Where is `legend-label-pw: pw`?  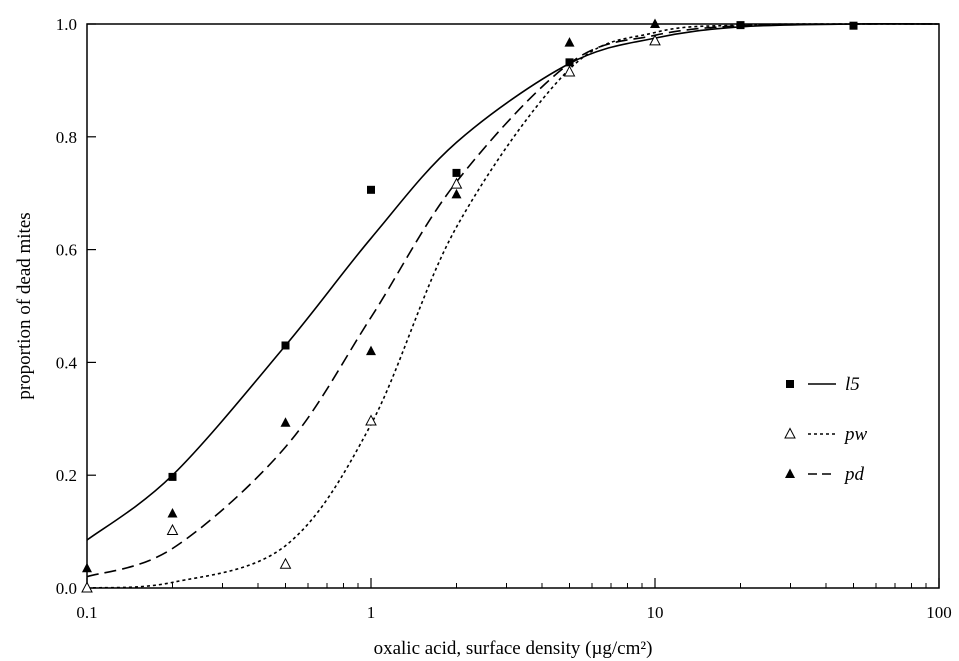 legend-label-pw: pw is located at coordinates (855, 434).